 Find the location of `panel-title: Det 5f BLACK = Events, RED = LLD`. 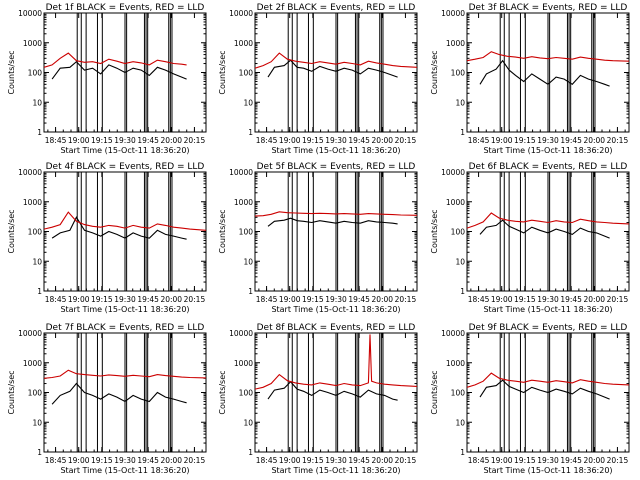

panel-title: Det 5f BLACK = Events, RED = LLD is located at coordinates (336, 167).